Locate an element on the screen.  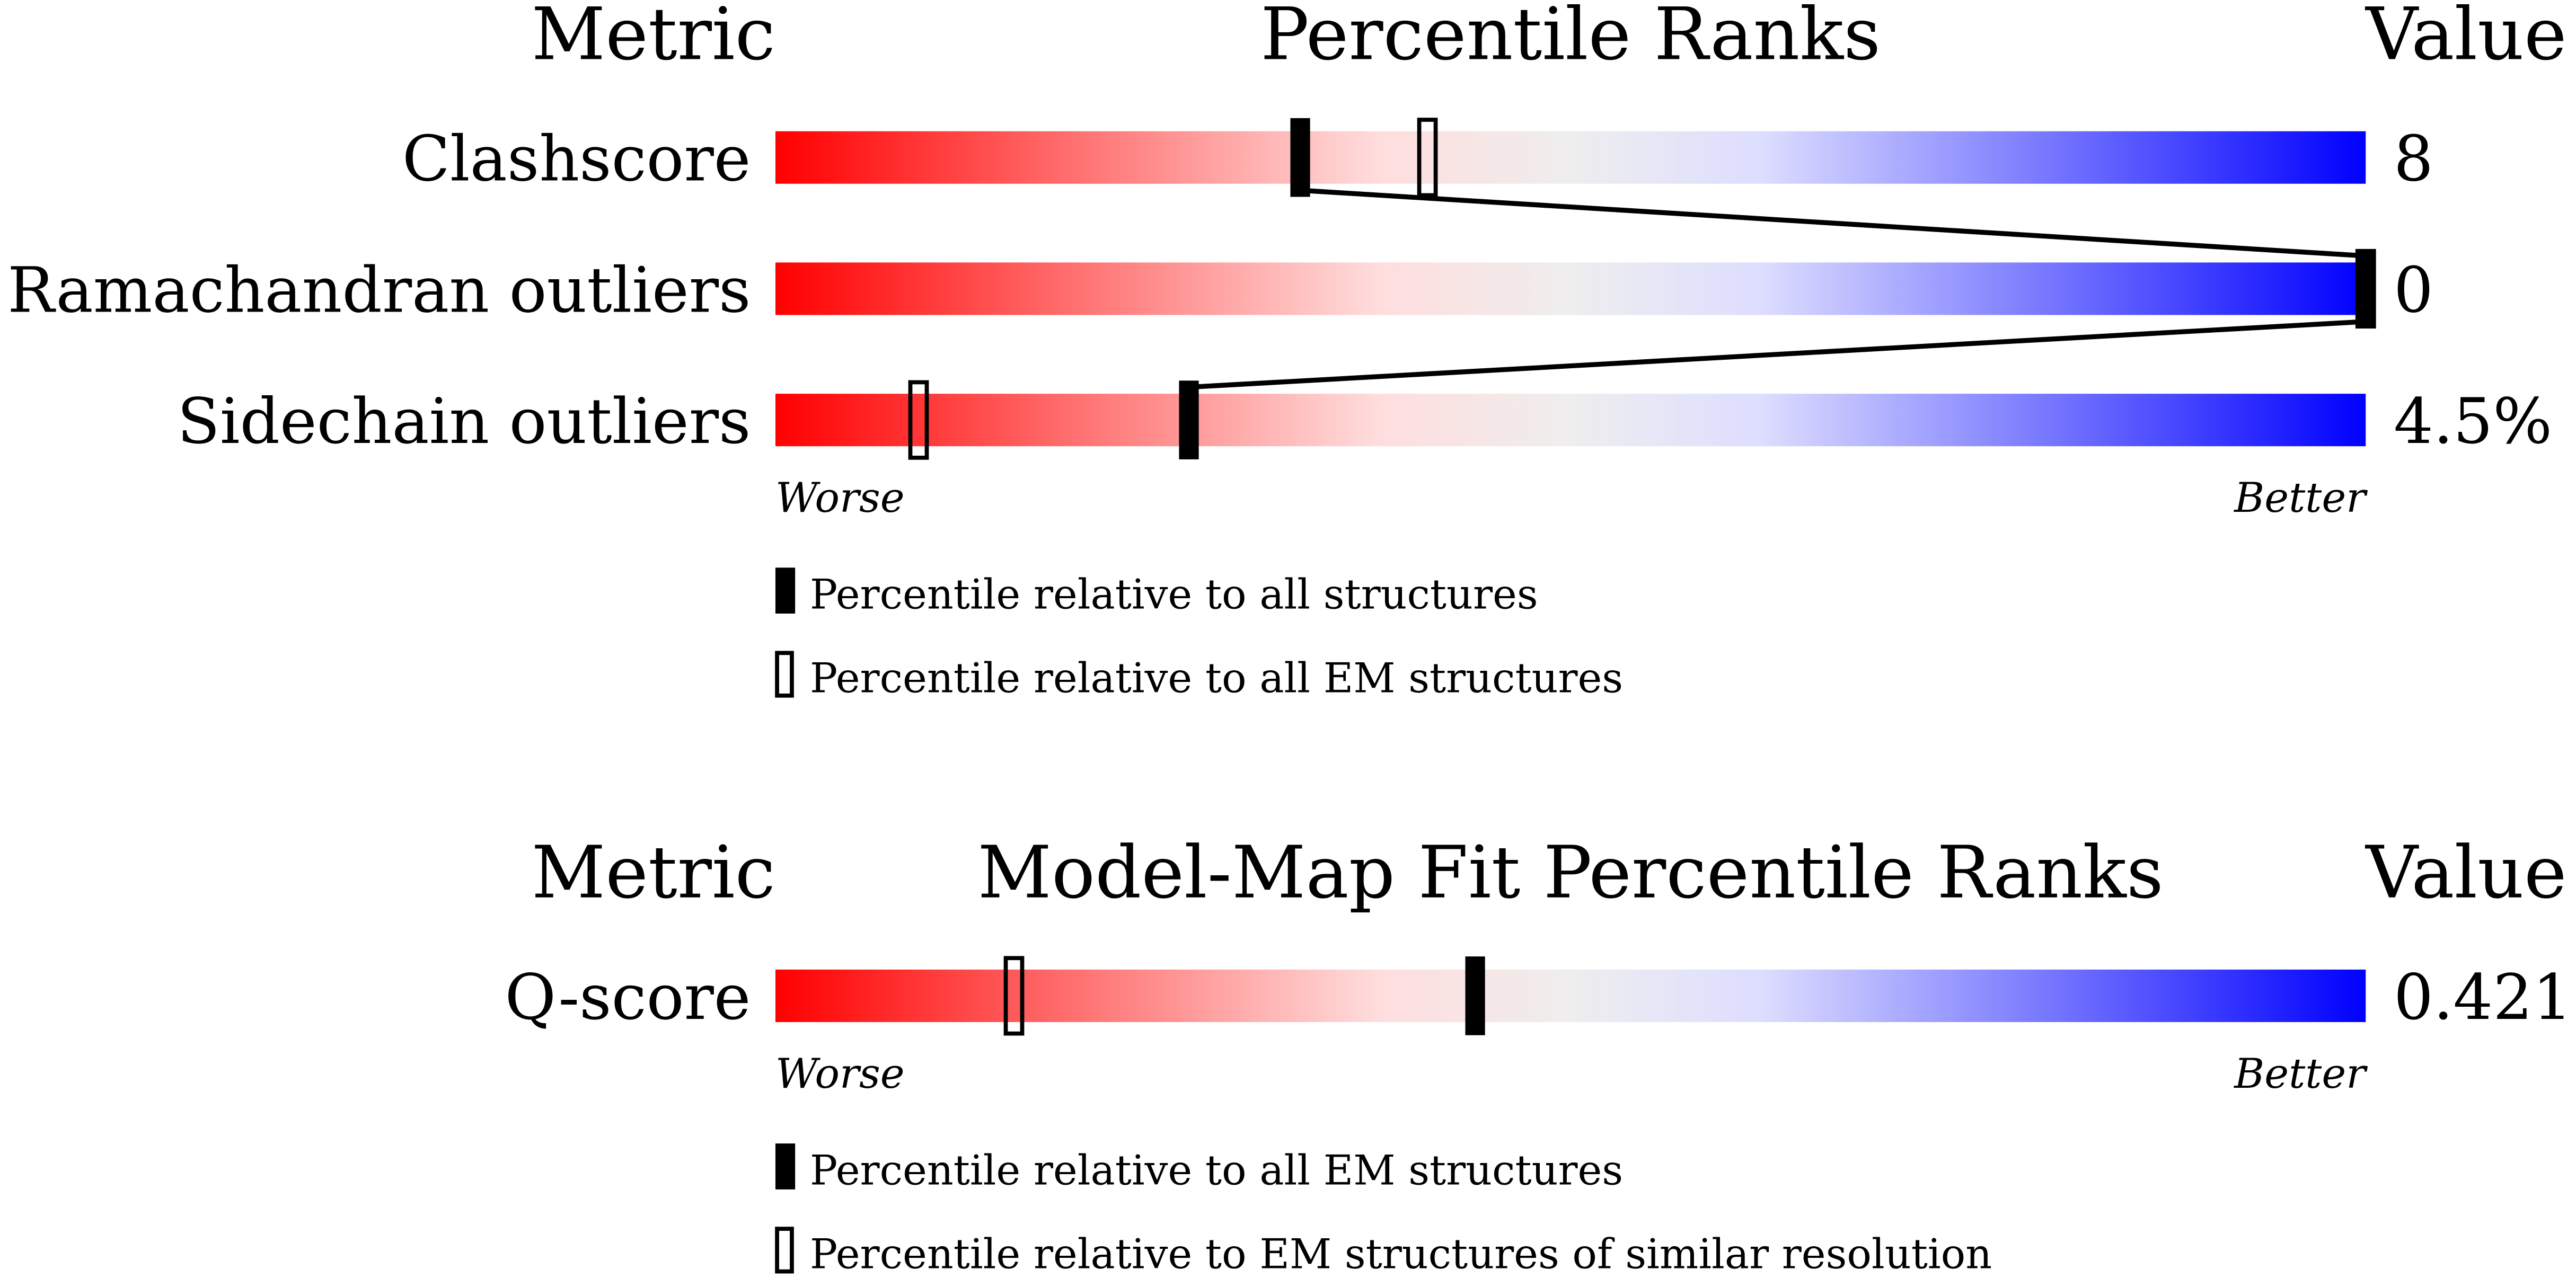
legend-label: Percentile relative to all structures is located at coordinates (1174, 595).